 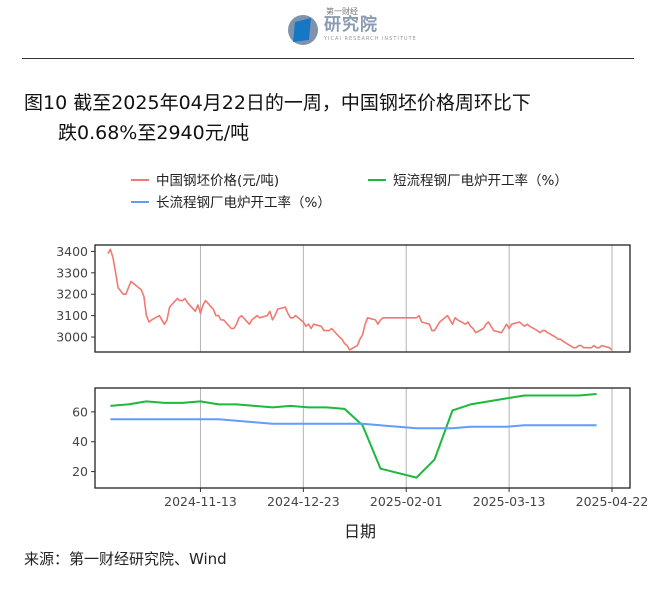 What do you see at coordinates (277, 103) in the screenshot?
I see `figure-title-line1: 图10 截至2025年04月22日的一周，中国钢坯价格周环比下` at bounding box center [277, 103].